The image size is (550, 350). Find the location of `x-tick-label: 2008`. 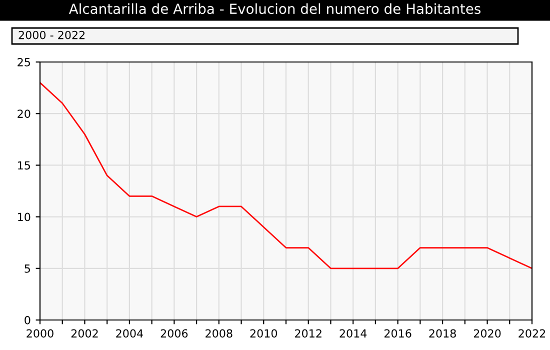

x-tick-label: 2008 is located at coordinates (219, 333).